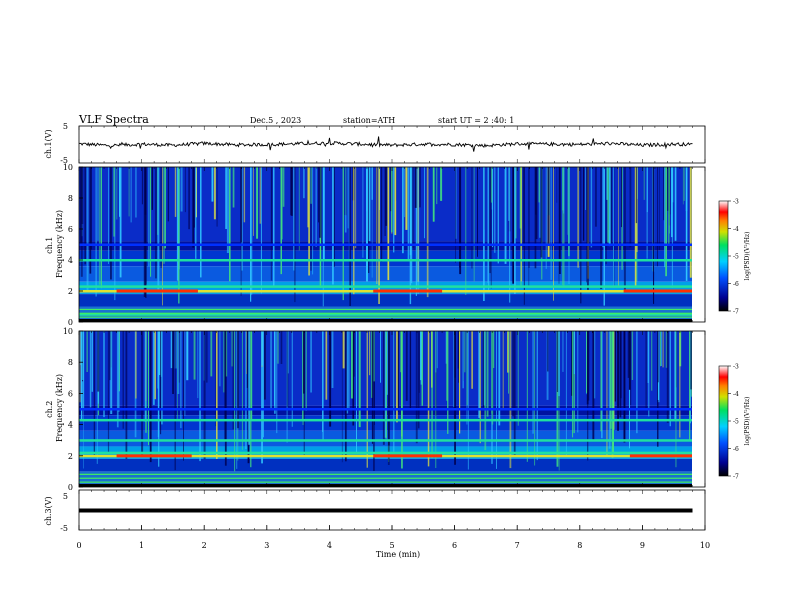 The width and height of the screenshot is (792, 612). Describe the element at coordinates (329, 545) in the screenshot. I see `xtick-label: 4` at that location.